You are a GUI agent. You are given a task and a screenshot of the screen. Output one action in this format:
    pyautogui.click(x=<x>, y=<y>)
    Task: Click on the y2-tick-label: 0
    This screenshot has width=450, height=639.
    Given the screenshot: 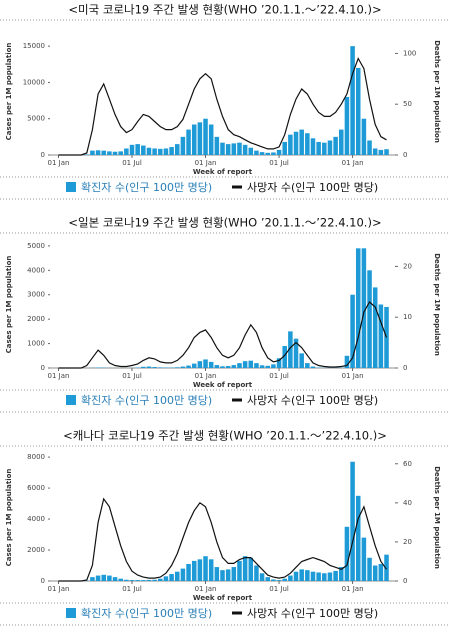 What is the action you would take?
    pyautogui.click(x=405, y=368)
    